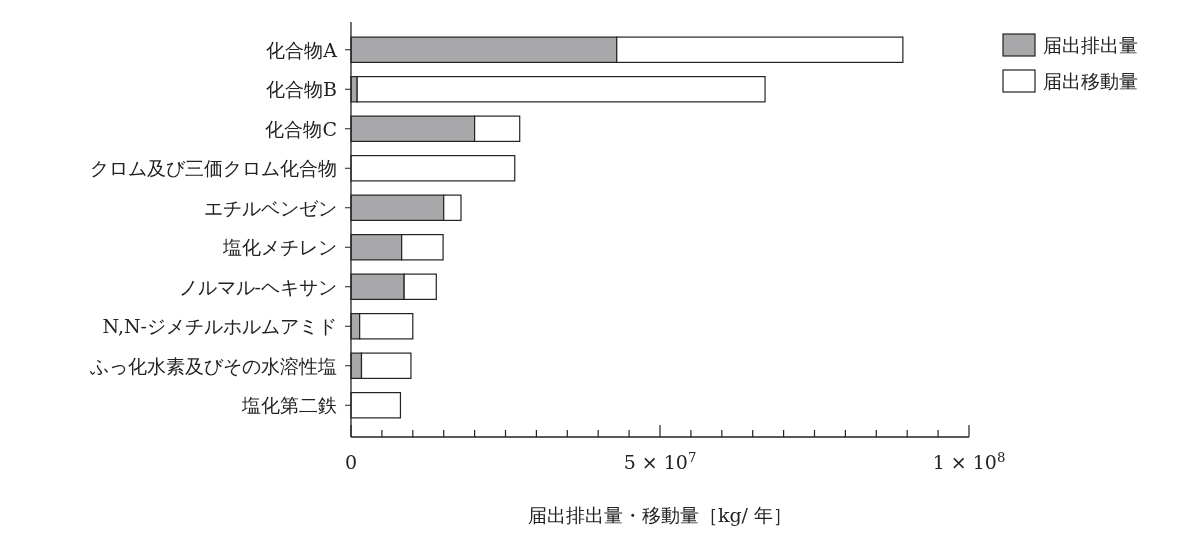 The image size is (1200, 546). I want to click on y-tick-label: 化合物B, so click(301, 89).